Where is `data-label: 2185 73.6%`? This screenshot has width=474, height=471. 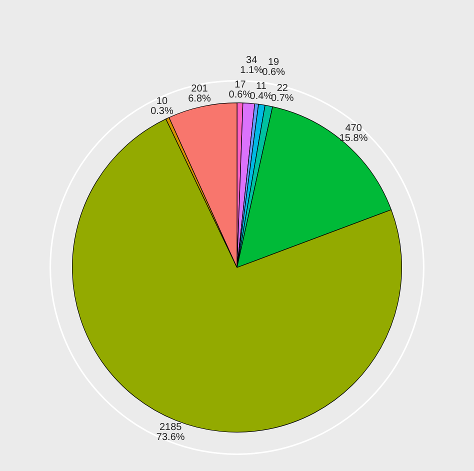
data-label: 2185 73.6% is located at coordinates (170, 433).